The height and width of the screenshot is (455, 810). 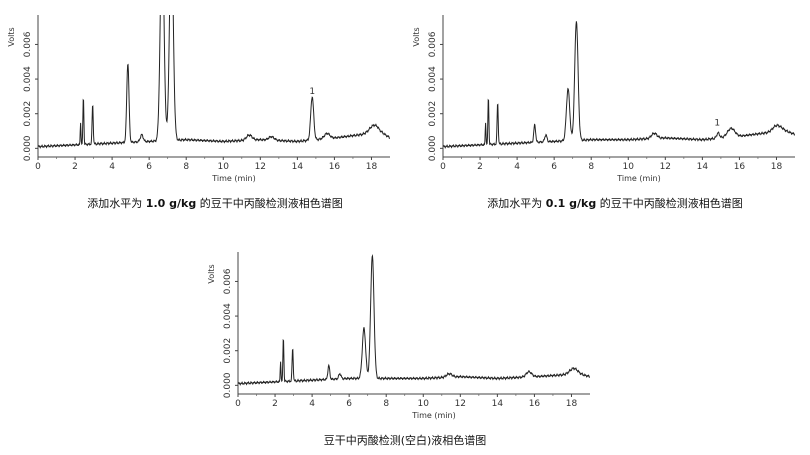 I want to click on caption-blank: 豆干中丙酸检测(空白)液相色谱图, so click(x=405, y=440).